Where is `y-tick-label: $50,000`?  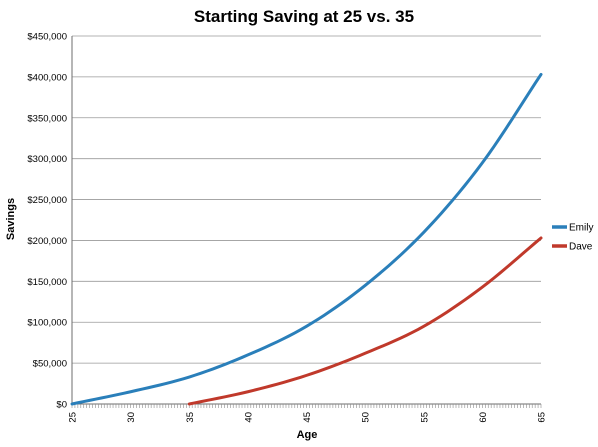
y-tick-label: $50,000 is located at coordinates (50, 364).